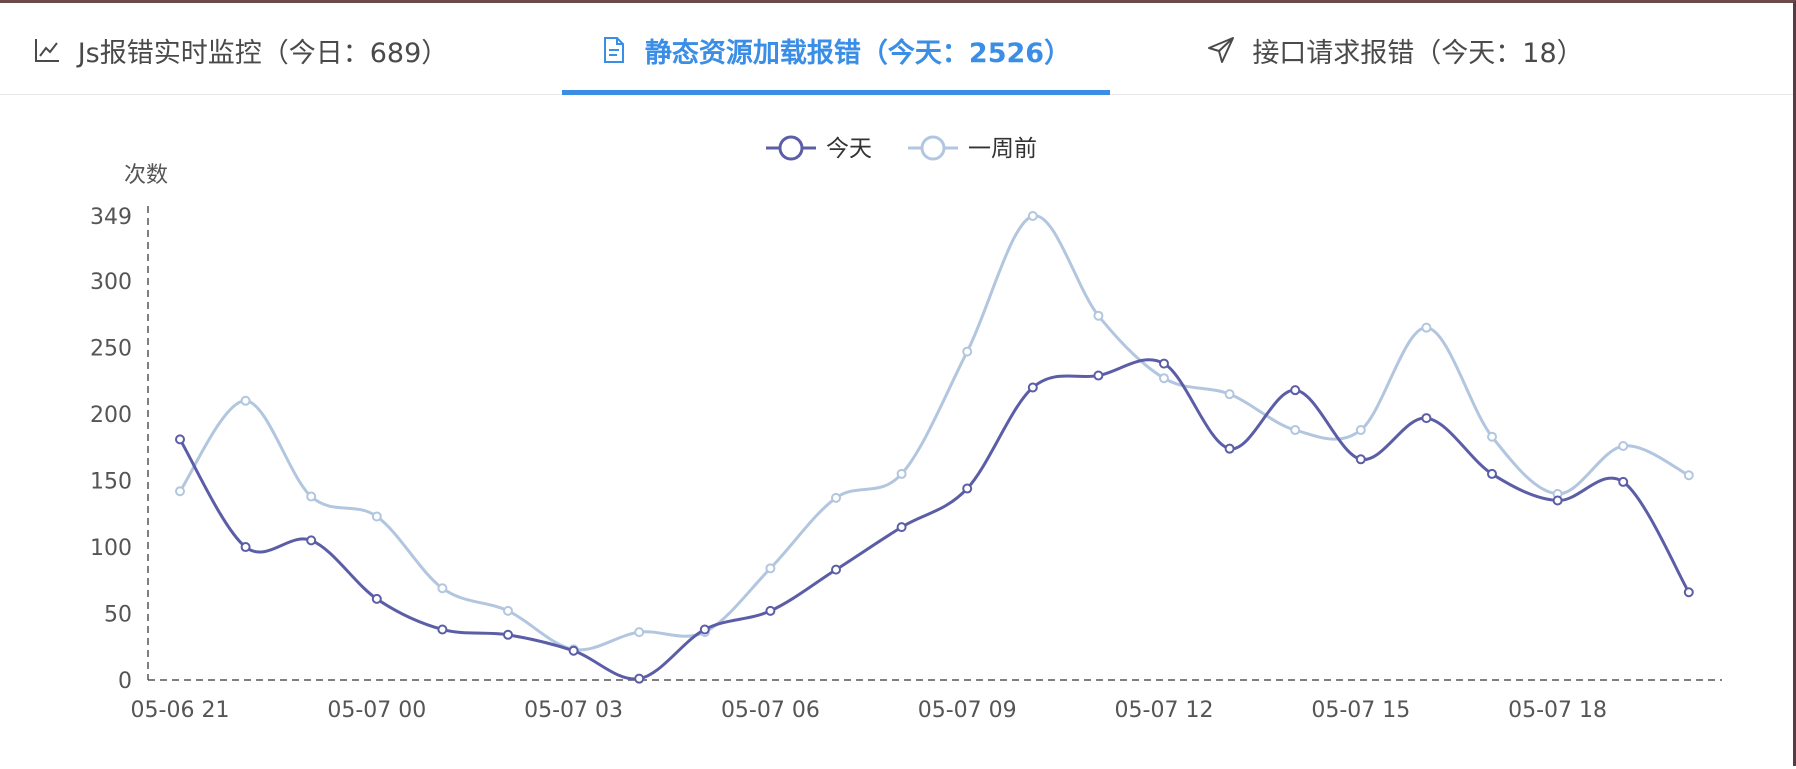  What do you see at coordinates (111, 349) in the screenshot?
I see `y-tick-label: 250` at bounding box center [111, 349].